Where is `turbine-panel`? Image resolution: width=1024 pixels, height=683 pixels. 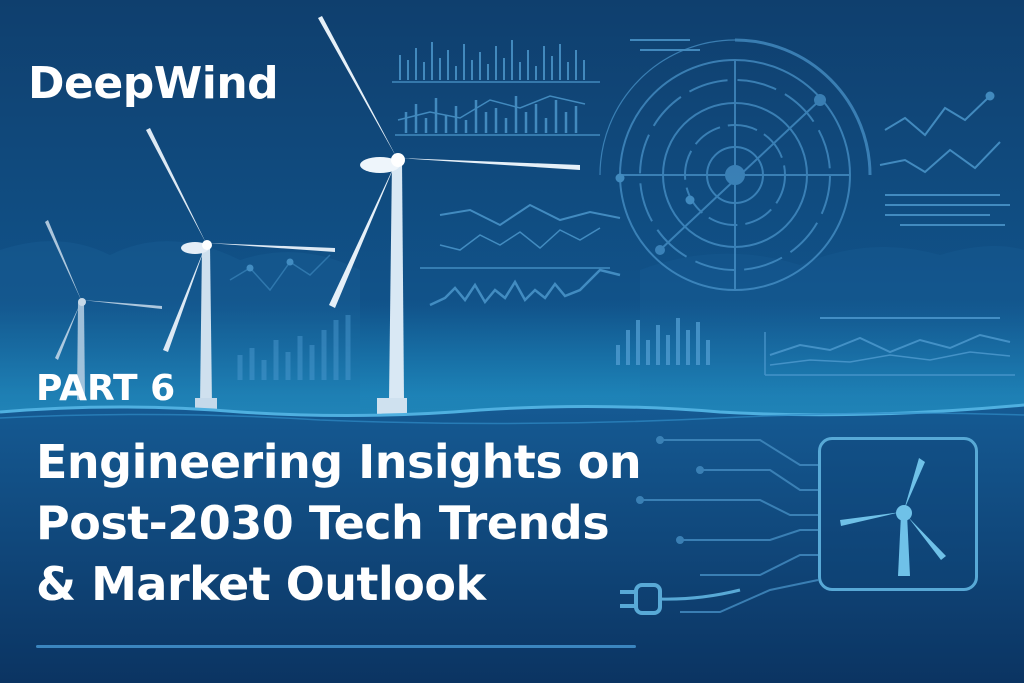
turbine-panel is located at coordinates (898, 514).